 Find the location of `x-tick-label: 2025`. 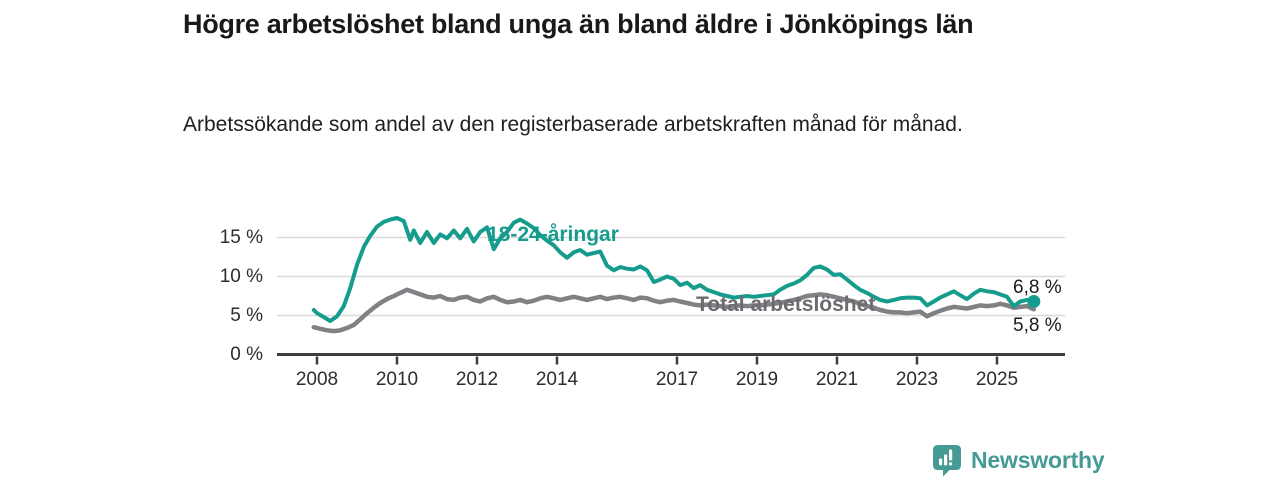

x-tick-label: 2025 is located at coordinates (997, 379).